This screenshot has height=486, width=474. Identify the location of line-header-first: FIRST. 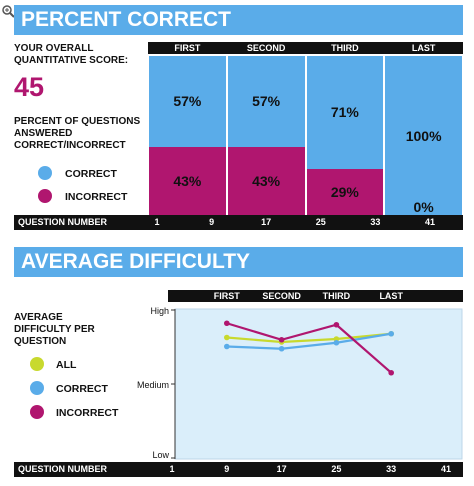
(226, 296).